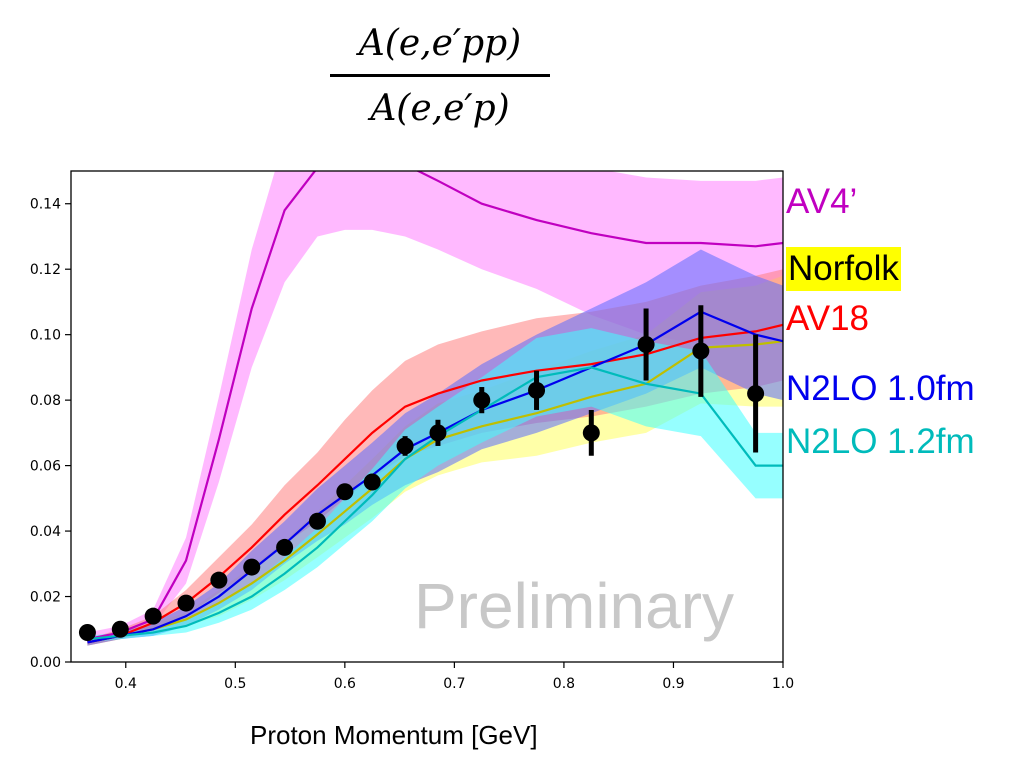 Image resolution: width=1013 pixels, height=772 pixels. What do you see at coordinates (45, 467) in the screenshot?
I see `y-tick-label: 0.06` at bounding box center [45, 467].